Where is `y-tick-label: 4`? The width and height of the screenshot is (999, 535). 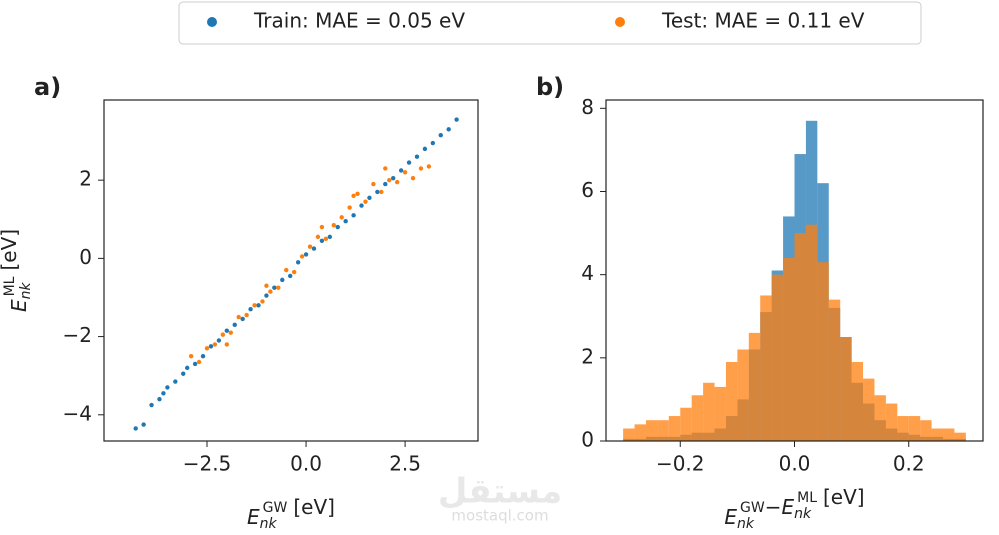
y-tick-label: 4 is located at coordinates (587, 273).